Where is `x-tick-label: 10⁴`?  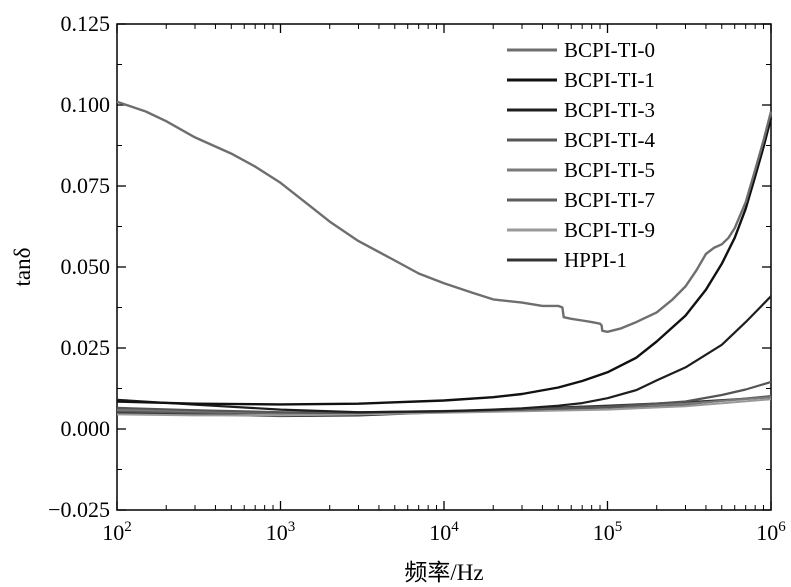 x-tick-label: 10⁴ is located at coordinates (444, 532).